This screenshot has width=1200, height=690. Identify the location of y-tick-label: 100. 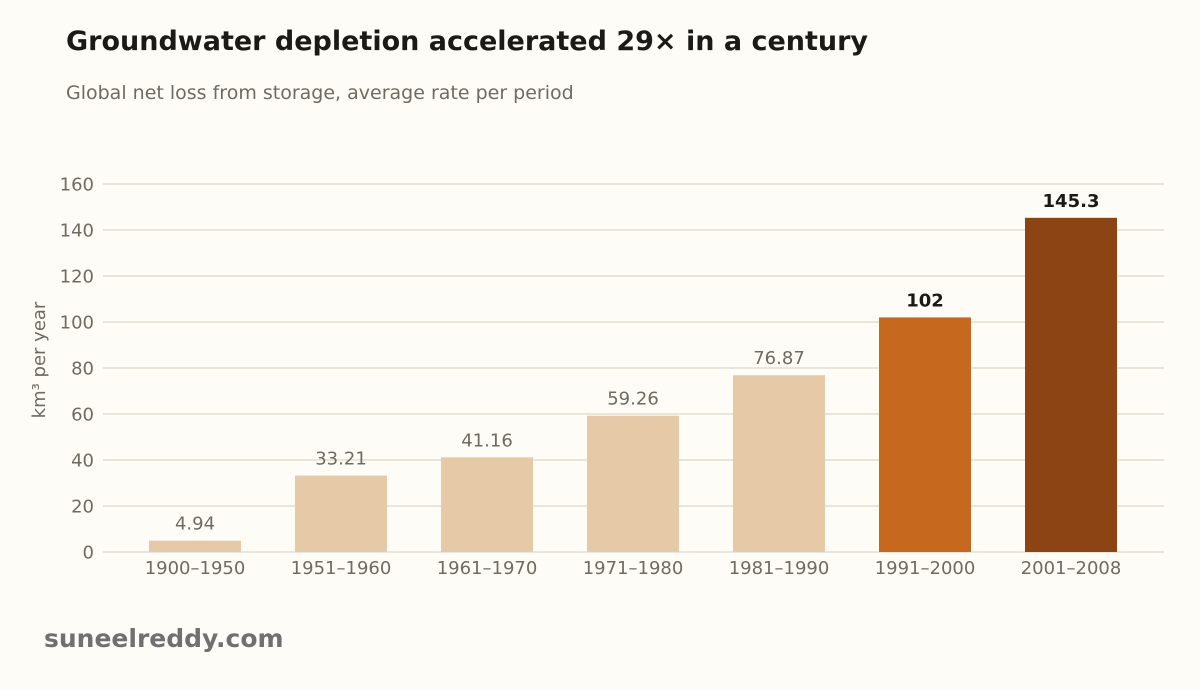
(77, 323).